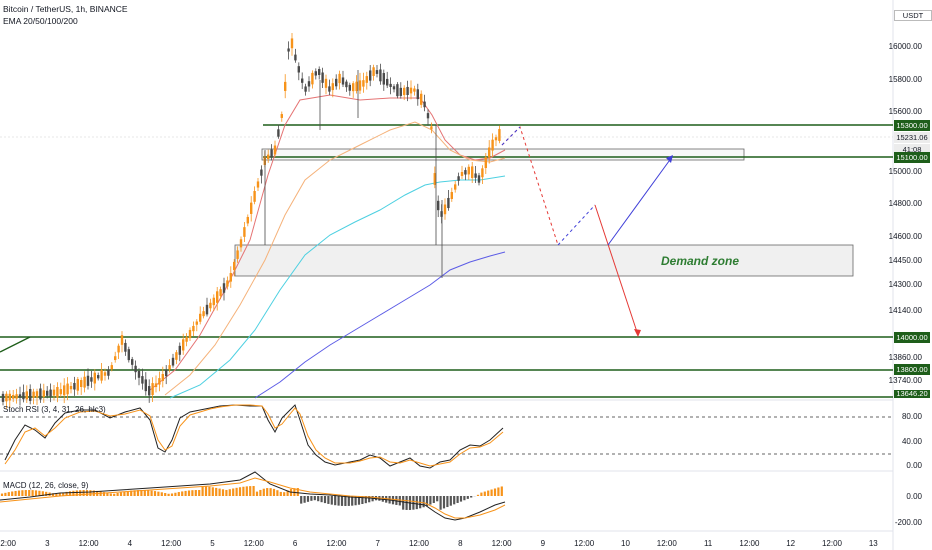 The width and height of the screenshot is (932, 550). Describe the element at coordinates (377, 543) in the screenshot. I see `time-tick: 7` at that location.